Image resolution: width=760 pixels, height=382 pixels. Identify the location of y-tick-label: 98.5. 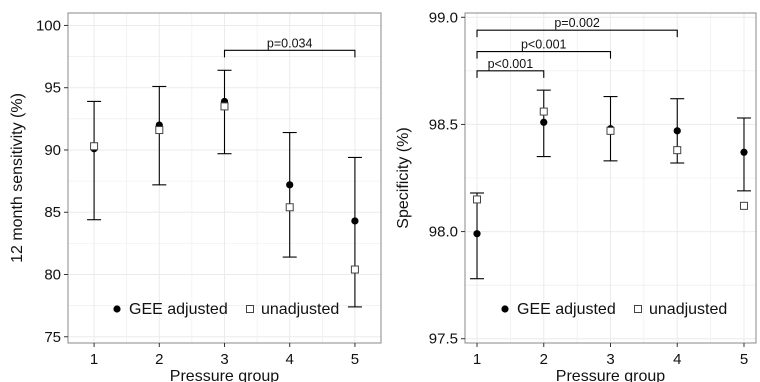
(443, 124).